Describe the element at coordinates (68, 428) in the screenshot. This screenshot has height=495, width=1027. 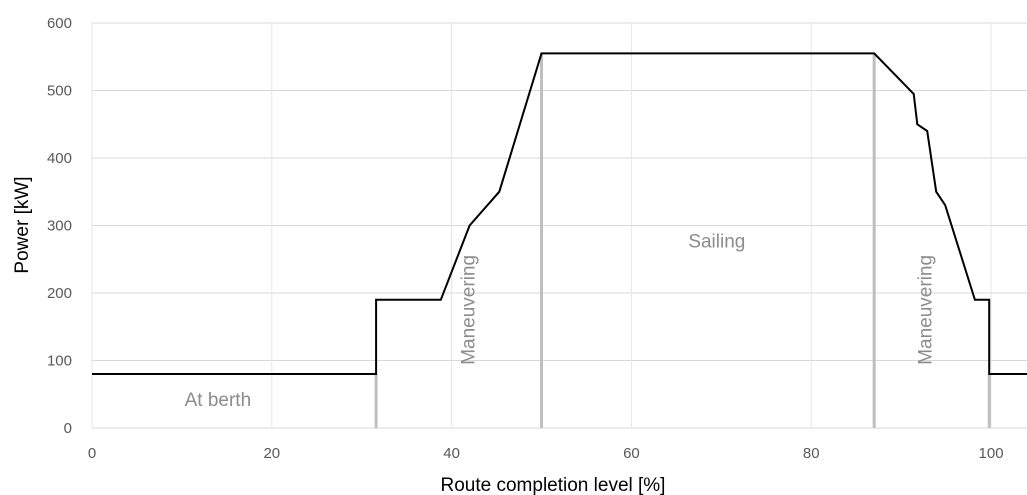
I see `y-tick-label: 0` at that location.